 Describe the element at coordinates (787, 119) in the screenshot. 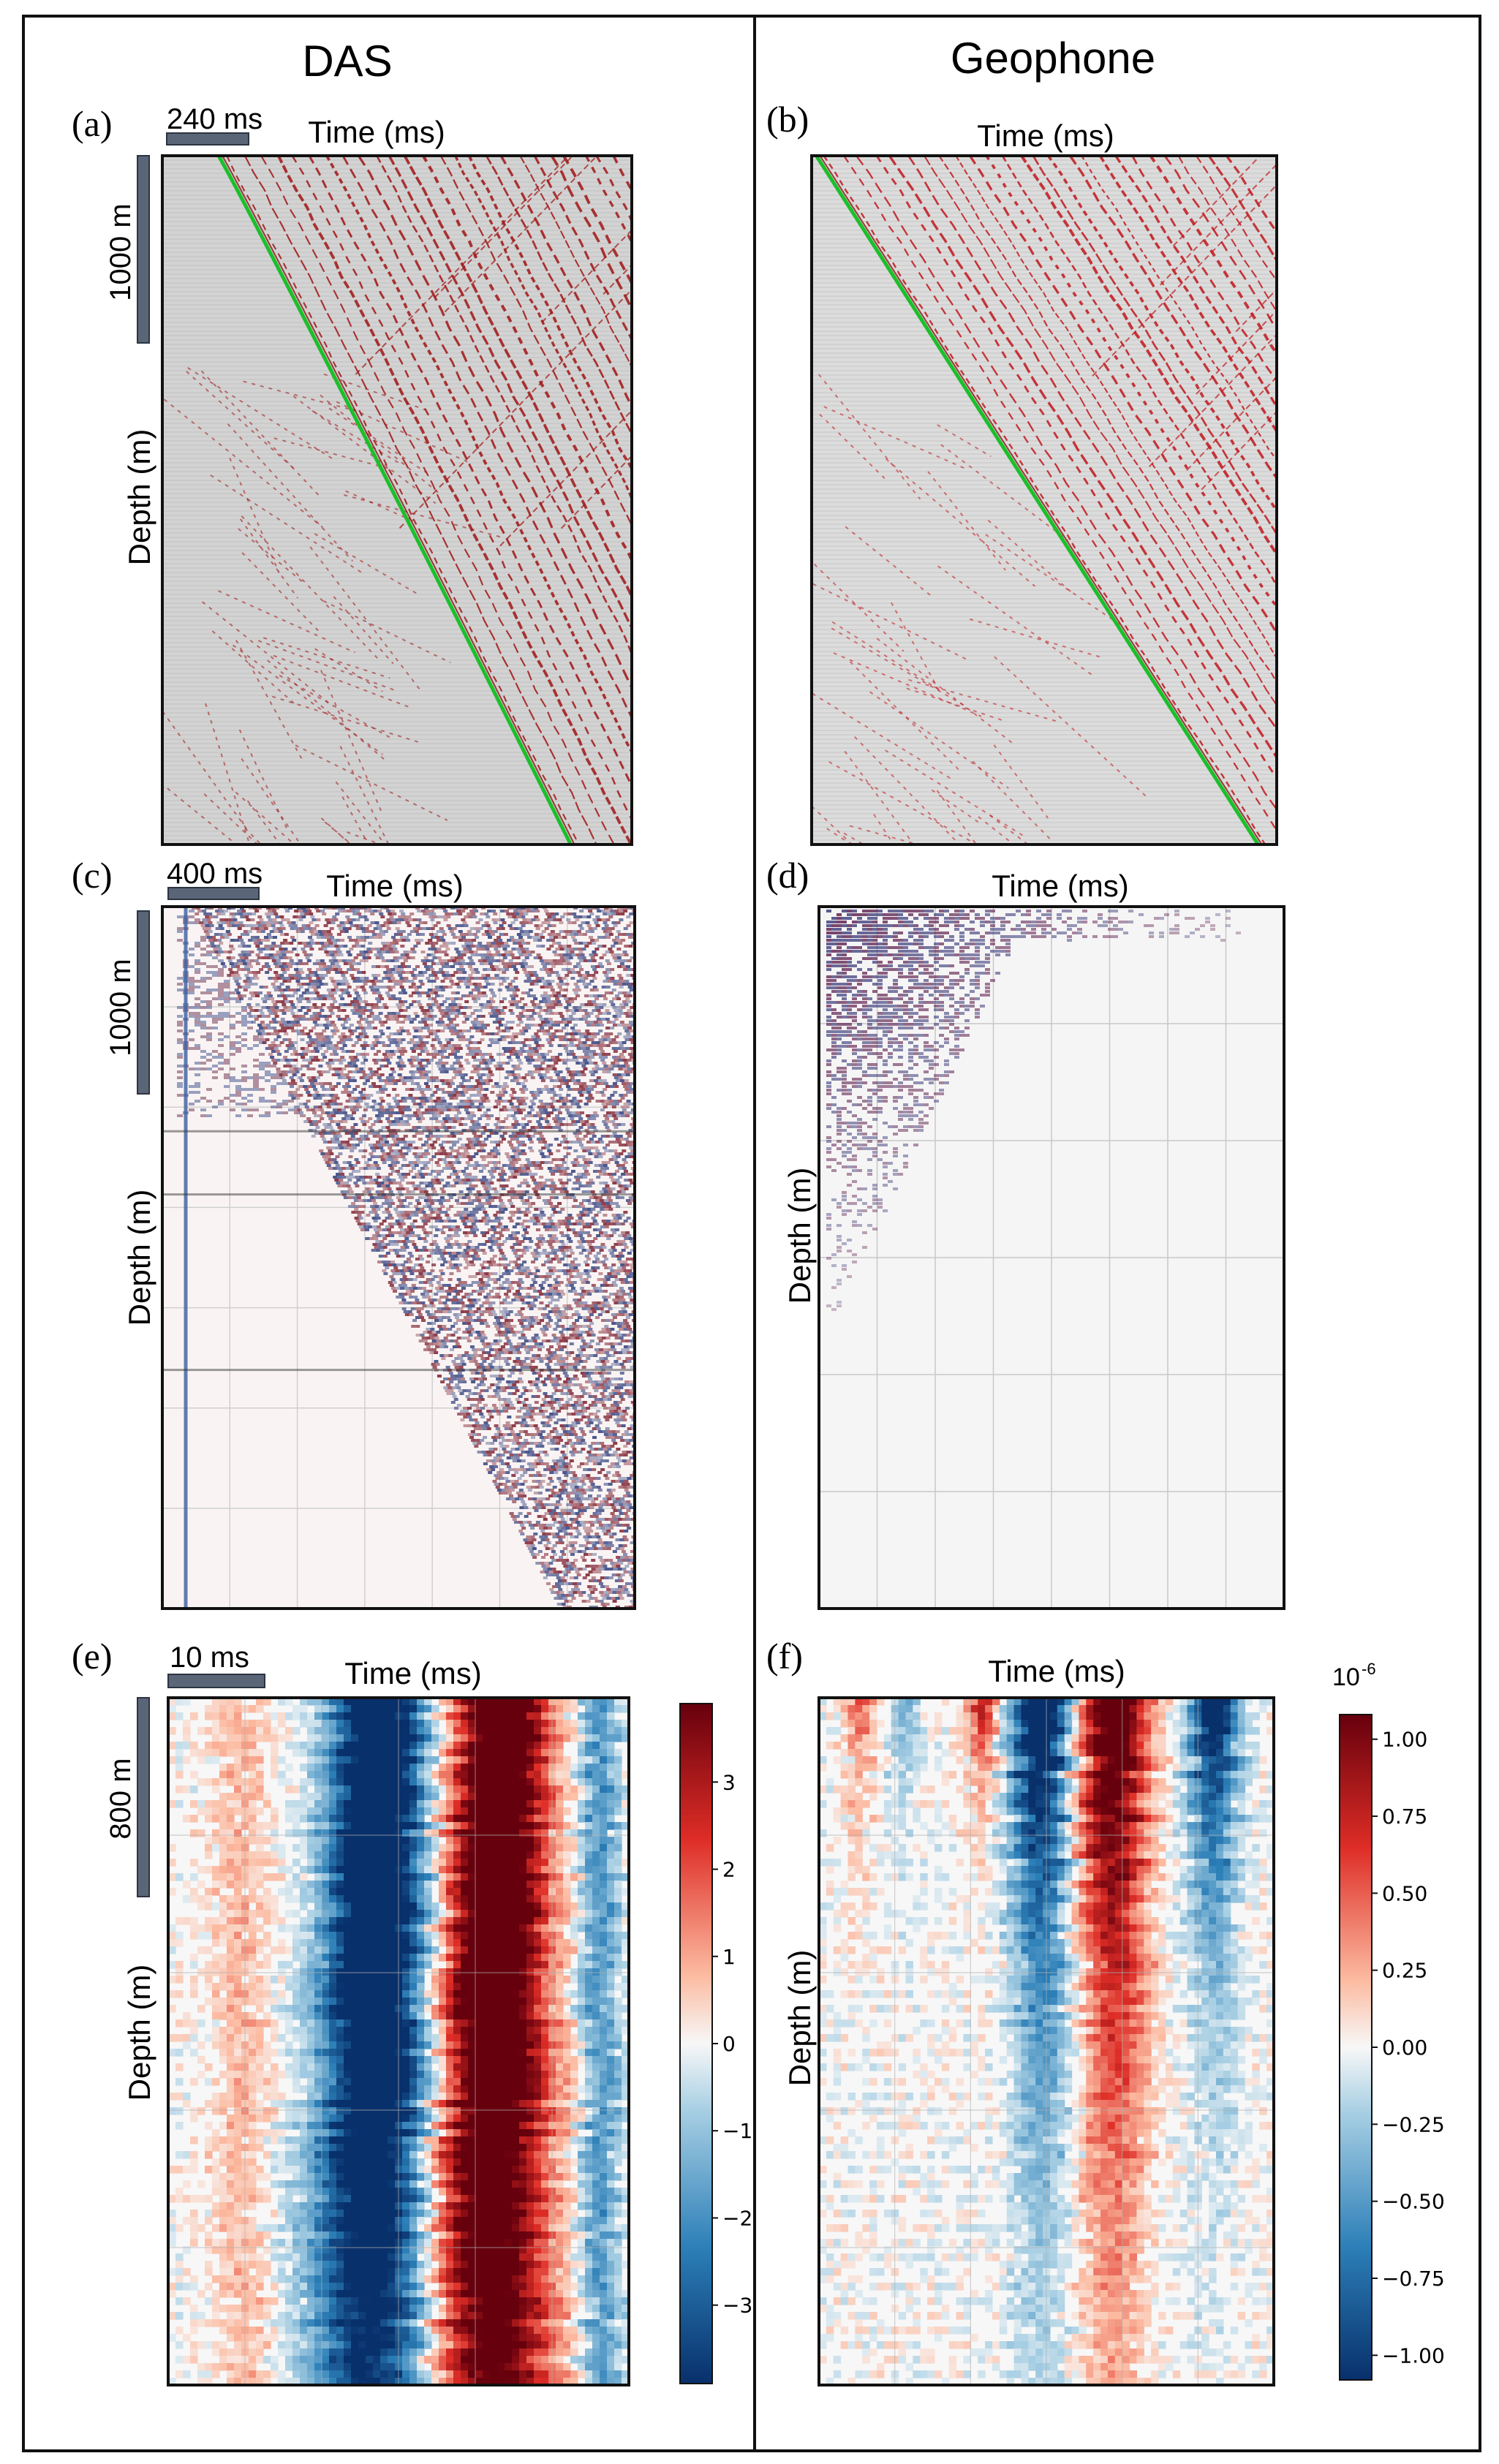

I see `panel-label-b: (b)` at that location.